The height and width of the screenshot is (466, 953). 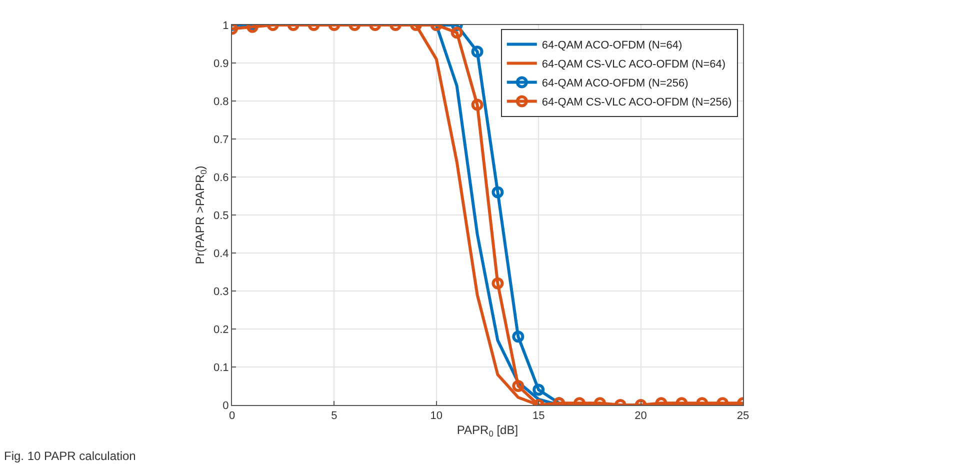 What do you see at coordinates (615, 84) in the screenshot?
I see `legend-label: 64-QAM ACO-OFDM (N=256)` at bounding box center [615, 84].